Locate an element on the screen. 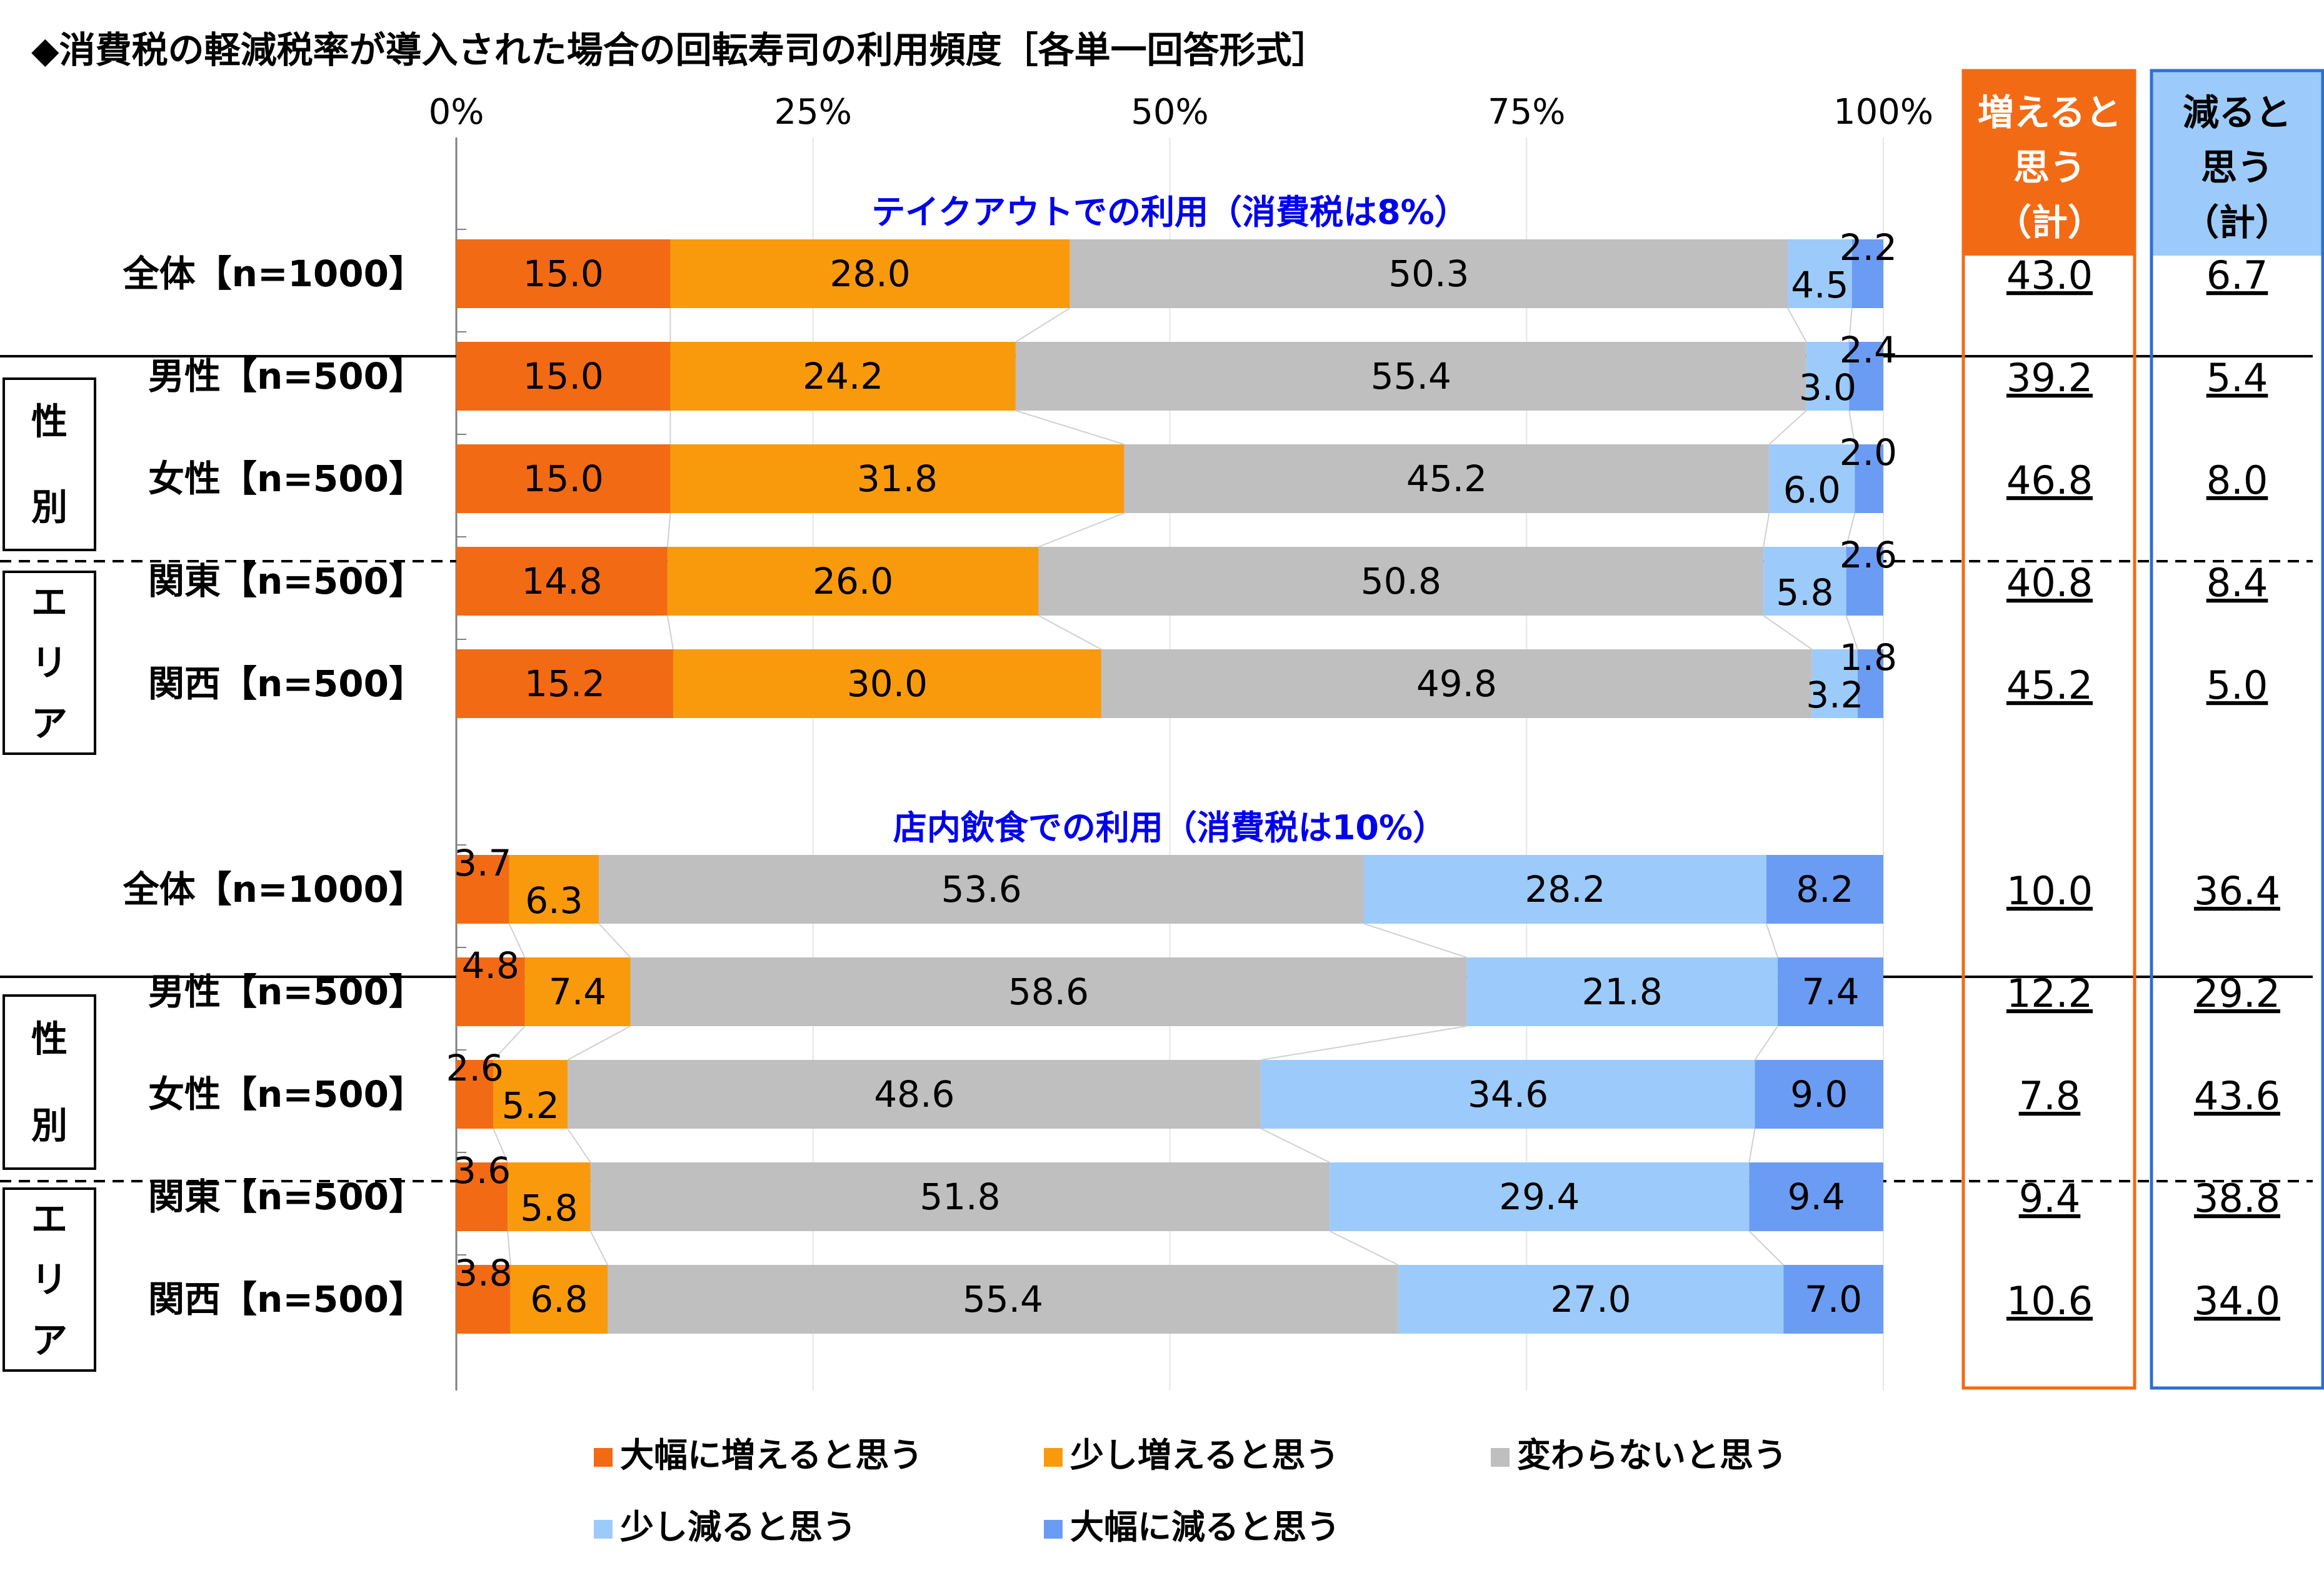 This screenshot has height=1573, width=2324. x-tick-label: 50% is located at coordinates (1169, 112).